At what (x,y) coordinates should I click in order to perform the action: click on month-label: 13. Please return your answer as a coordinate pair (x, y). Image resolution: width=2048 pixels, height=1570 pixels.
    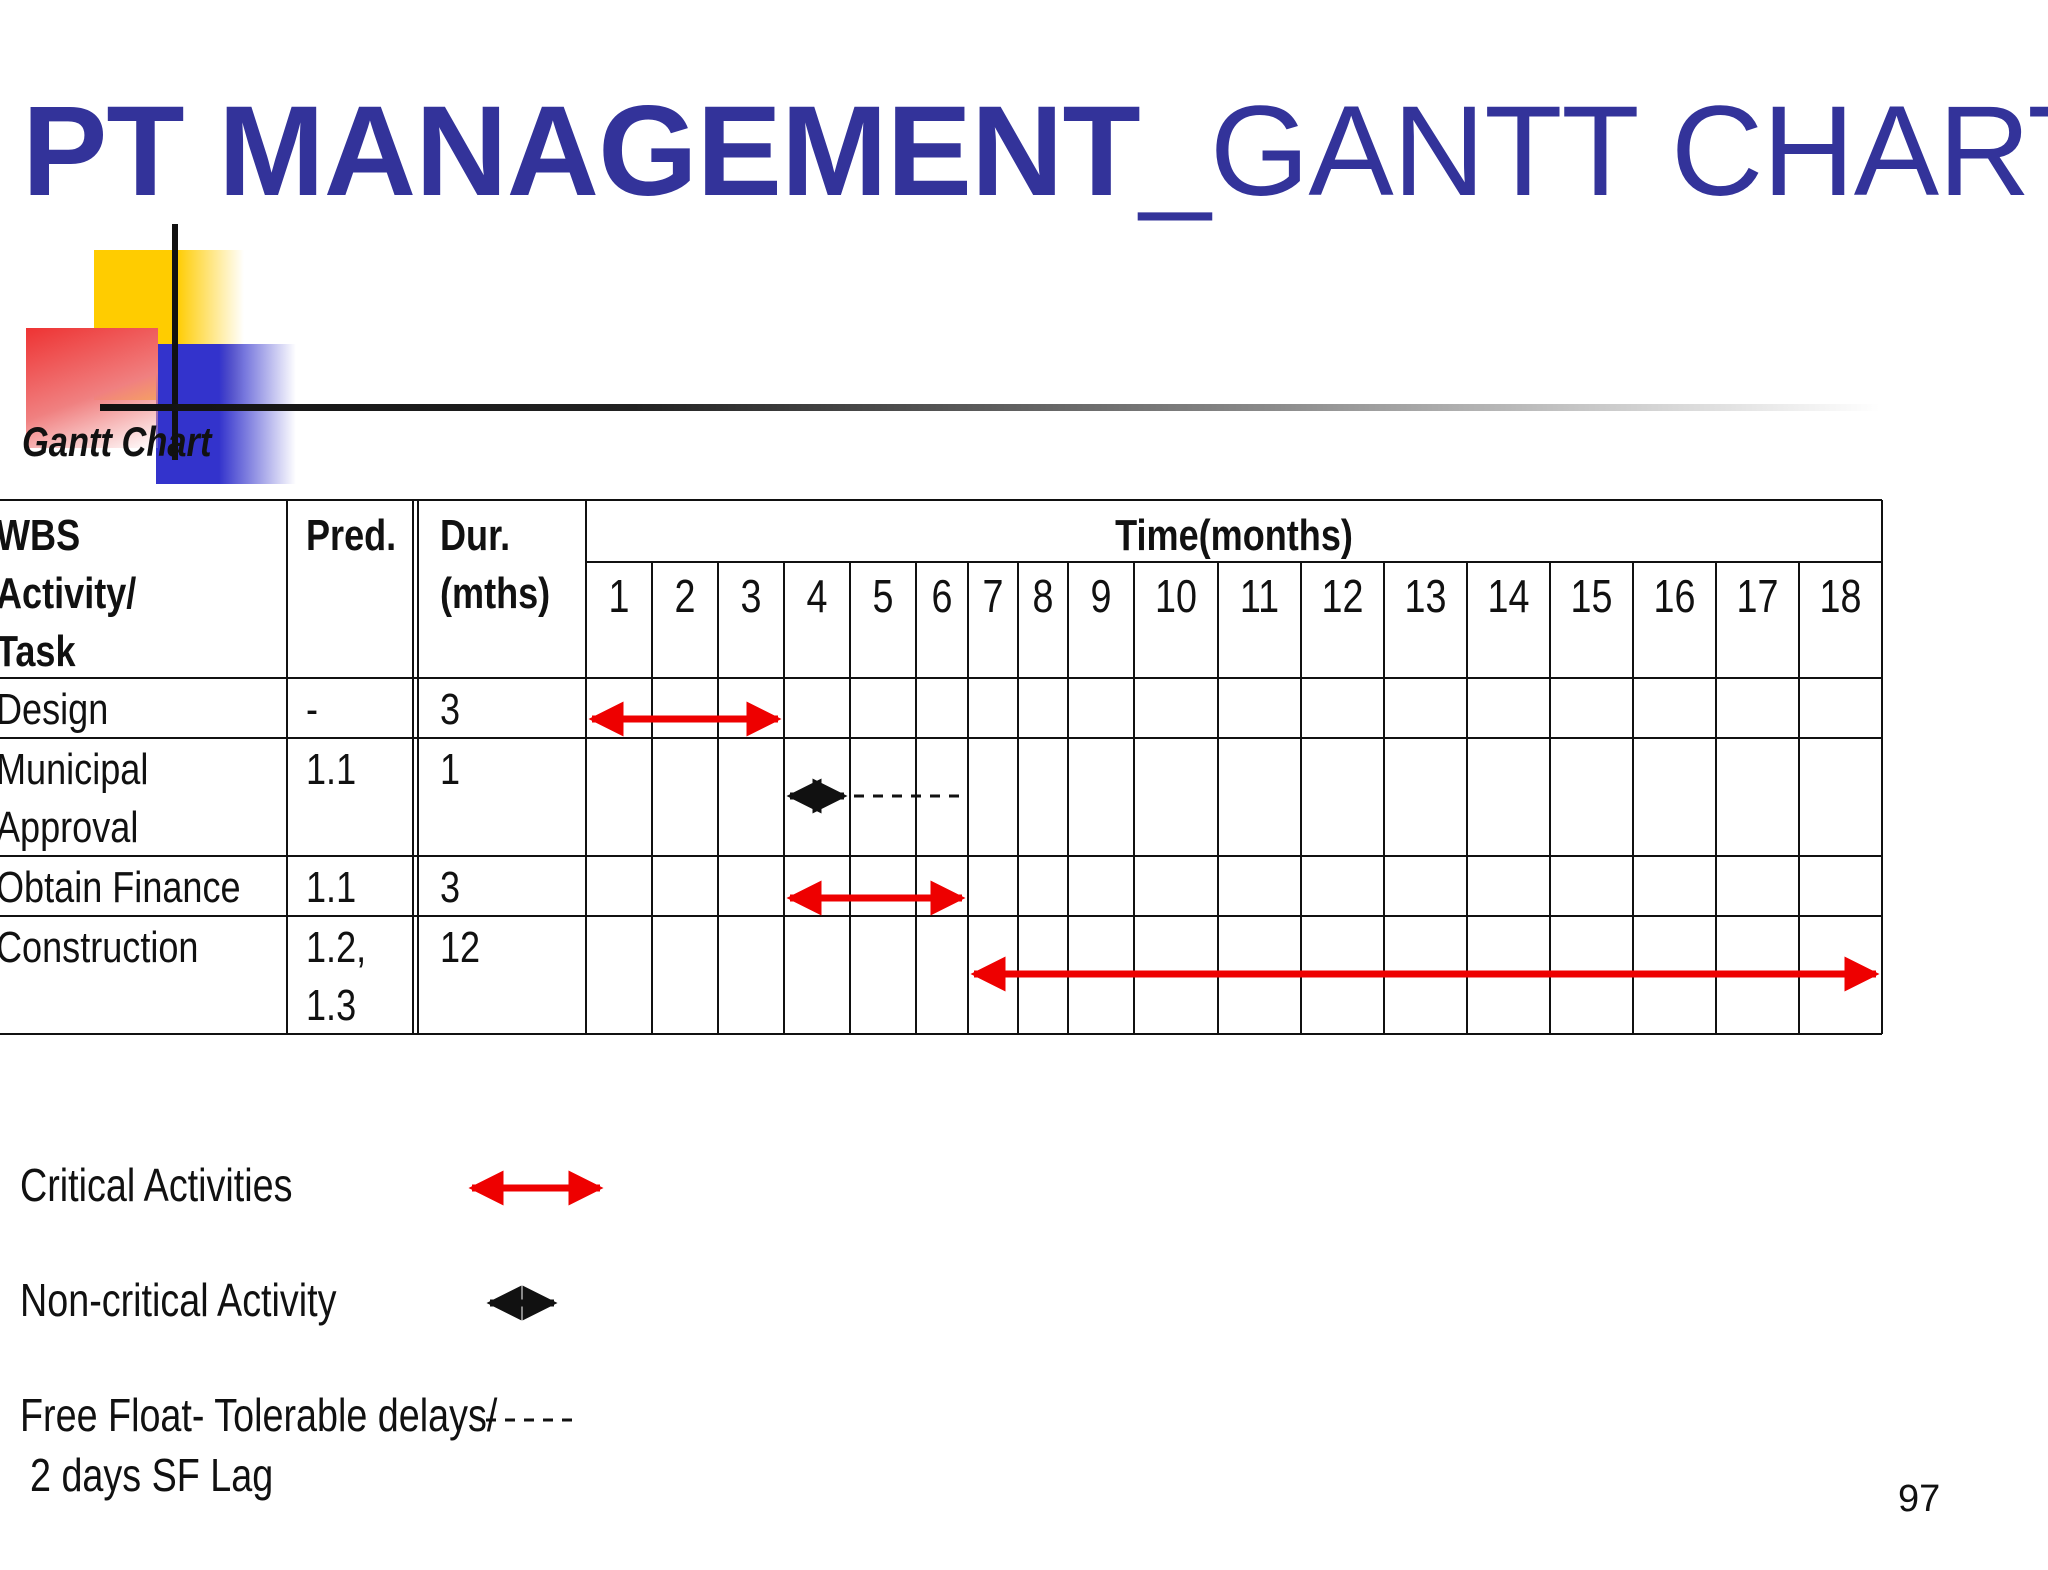
    Looking at the image, I should click on (1426, 595).